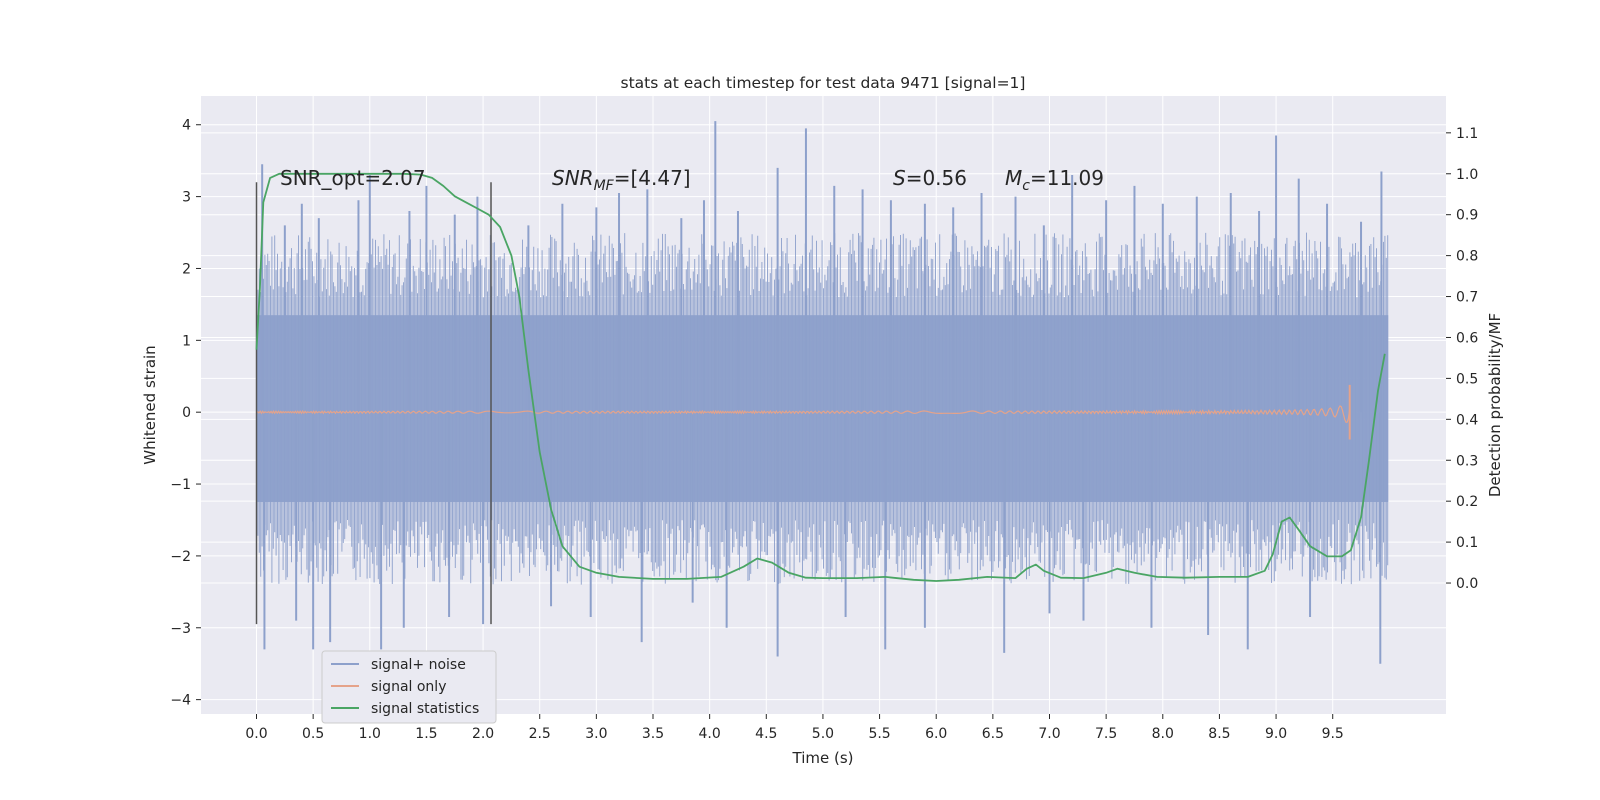 Image resolution: width=1600 pixels, height=800 pixels. Describe the element at coordinates (186, 126) in the screenshot. I see `y-tick-label: 4` at that location.